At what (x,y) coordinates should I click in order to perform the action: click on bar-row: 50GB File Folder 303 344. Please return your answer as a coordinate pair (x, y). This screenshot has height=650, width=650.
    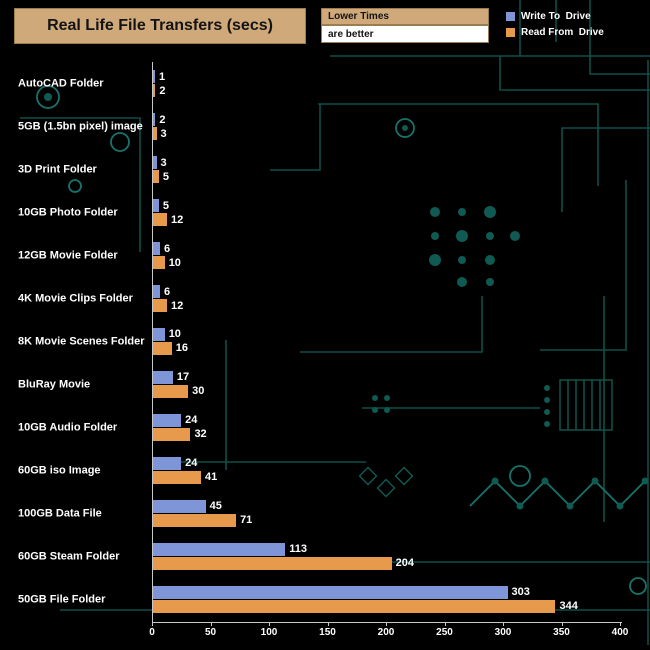
    Looking at the image, I should click on (325, 599).